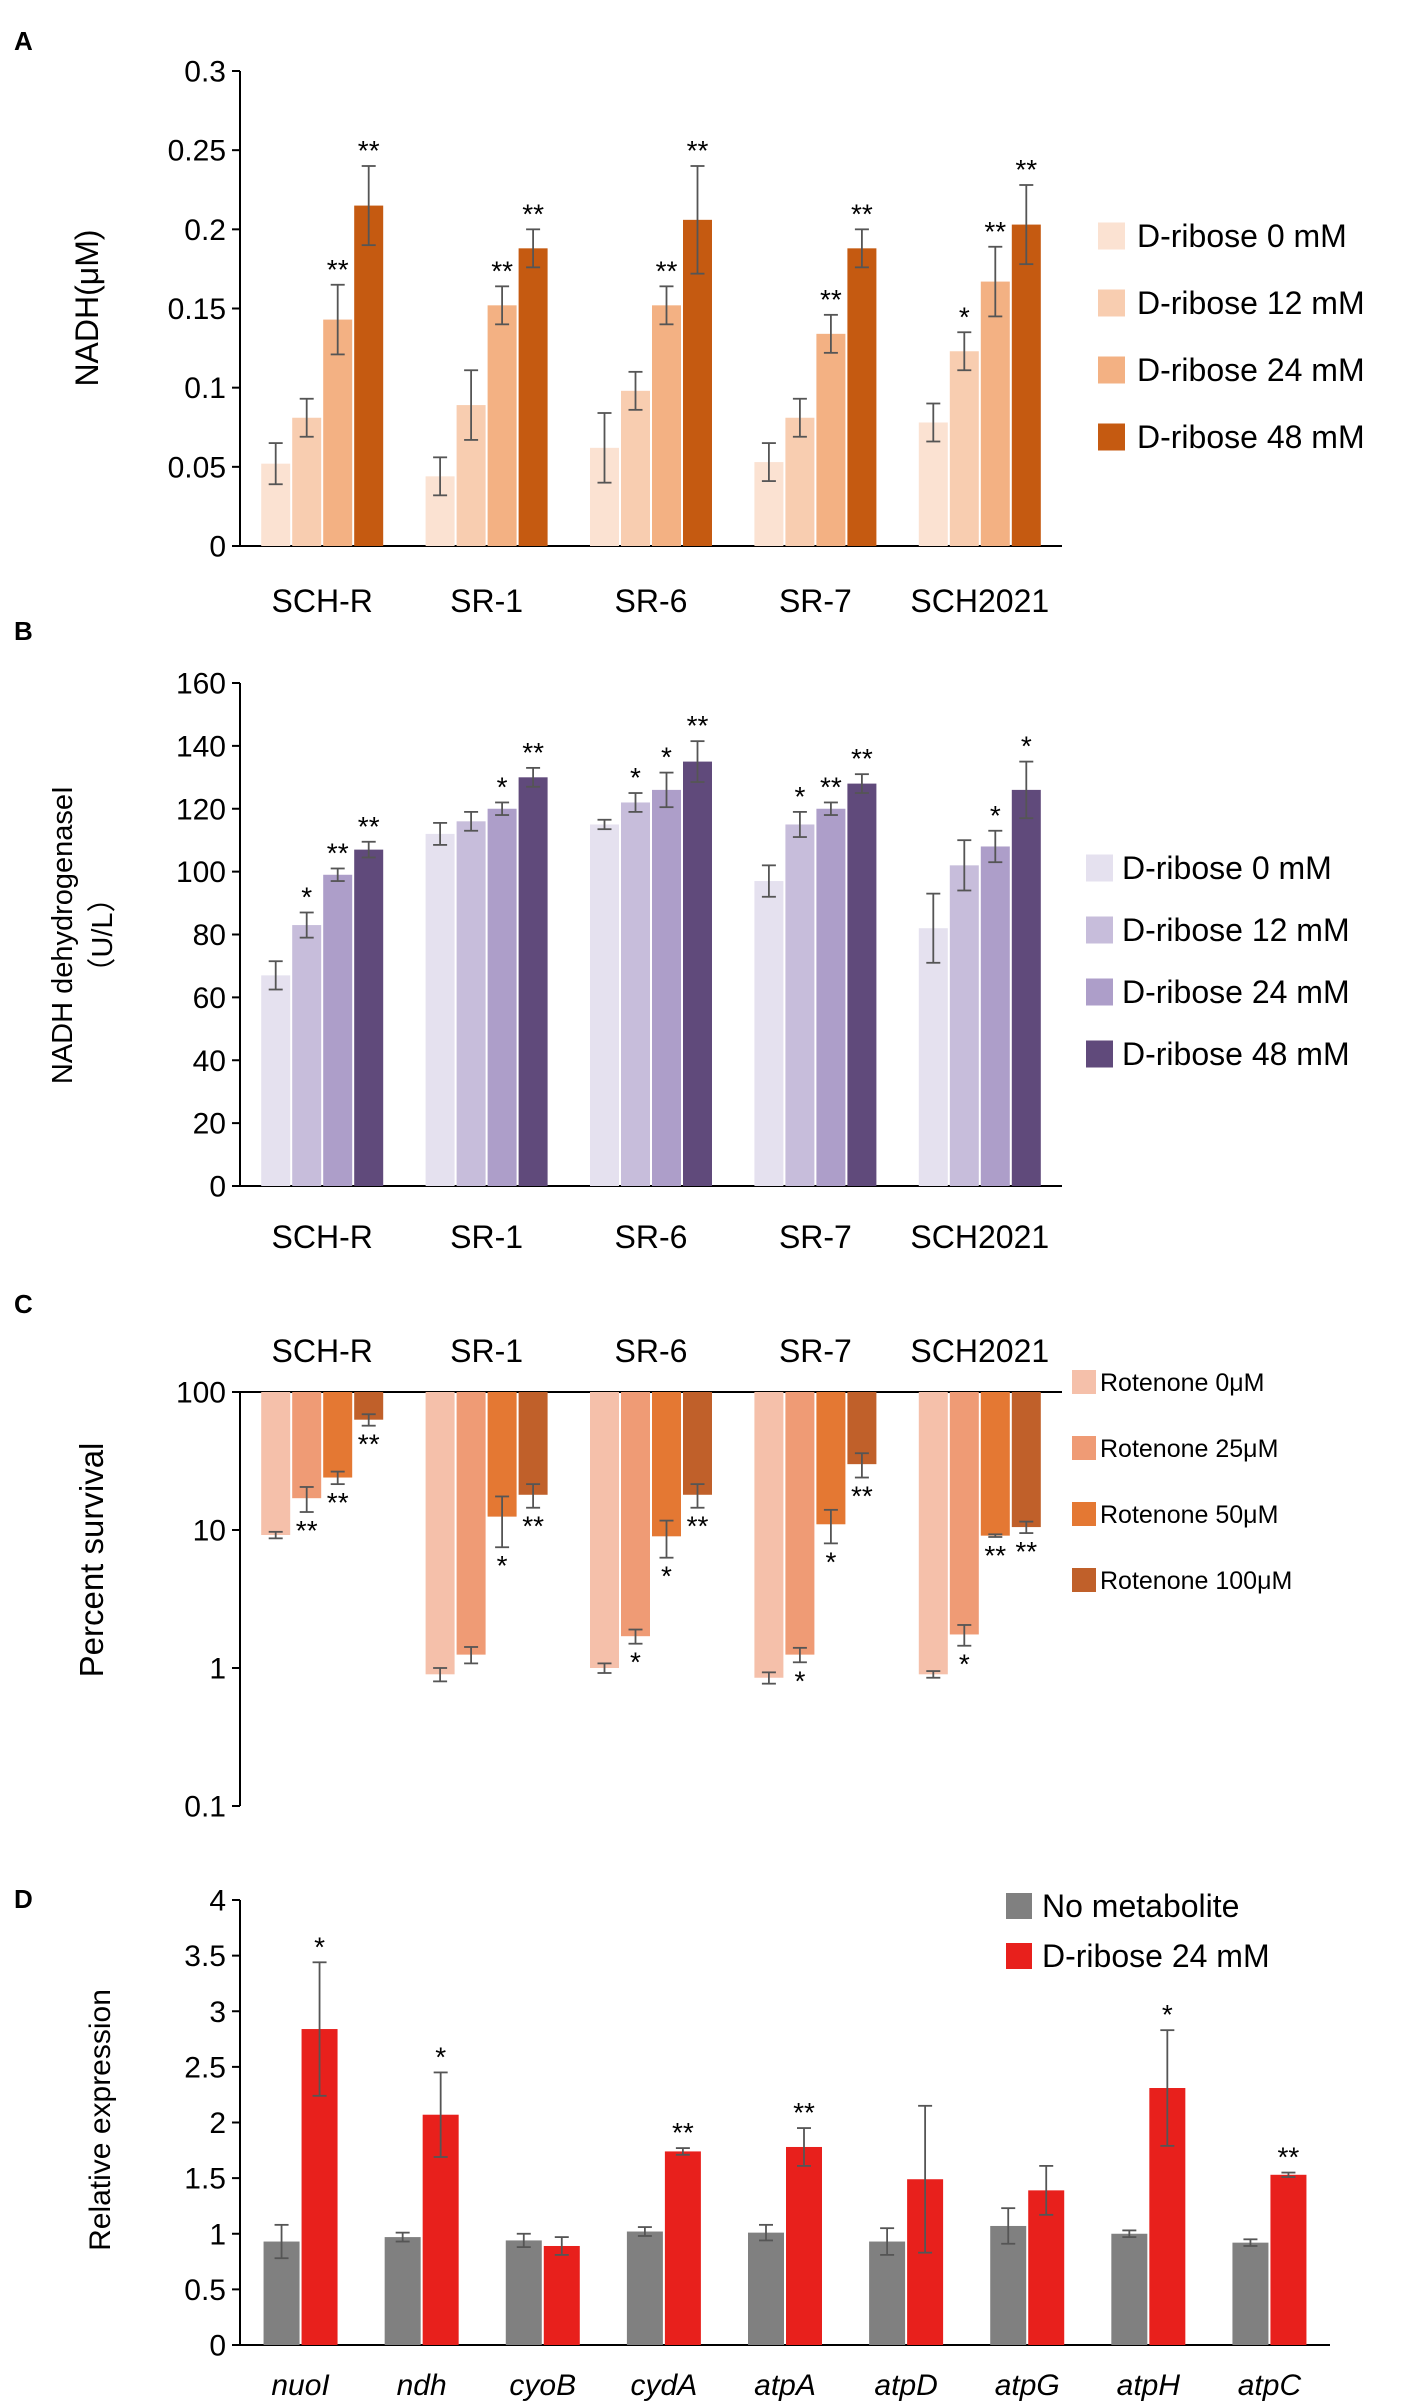 This screenshot has width=1418, height=2405. What do you see at coordinates (205, 72) in the screenshot?
I see `y-tick-label: 0.3` at bounding box center [205, 72].